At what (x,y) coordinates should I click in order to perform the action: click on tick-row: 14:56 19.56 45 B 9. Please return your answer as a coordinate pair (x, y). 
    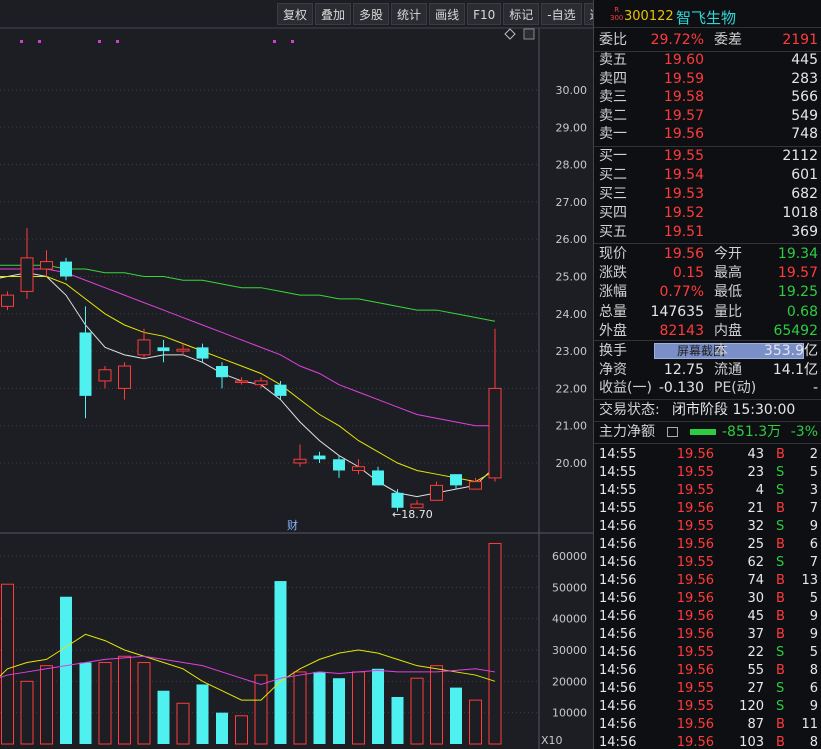
    Looking at the image, I should click on (707, 617).